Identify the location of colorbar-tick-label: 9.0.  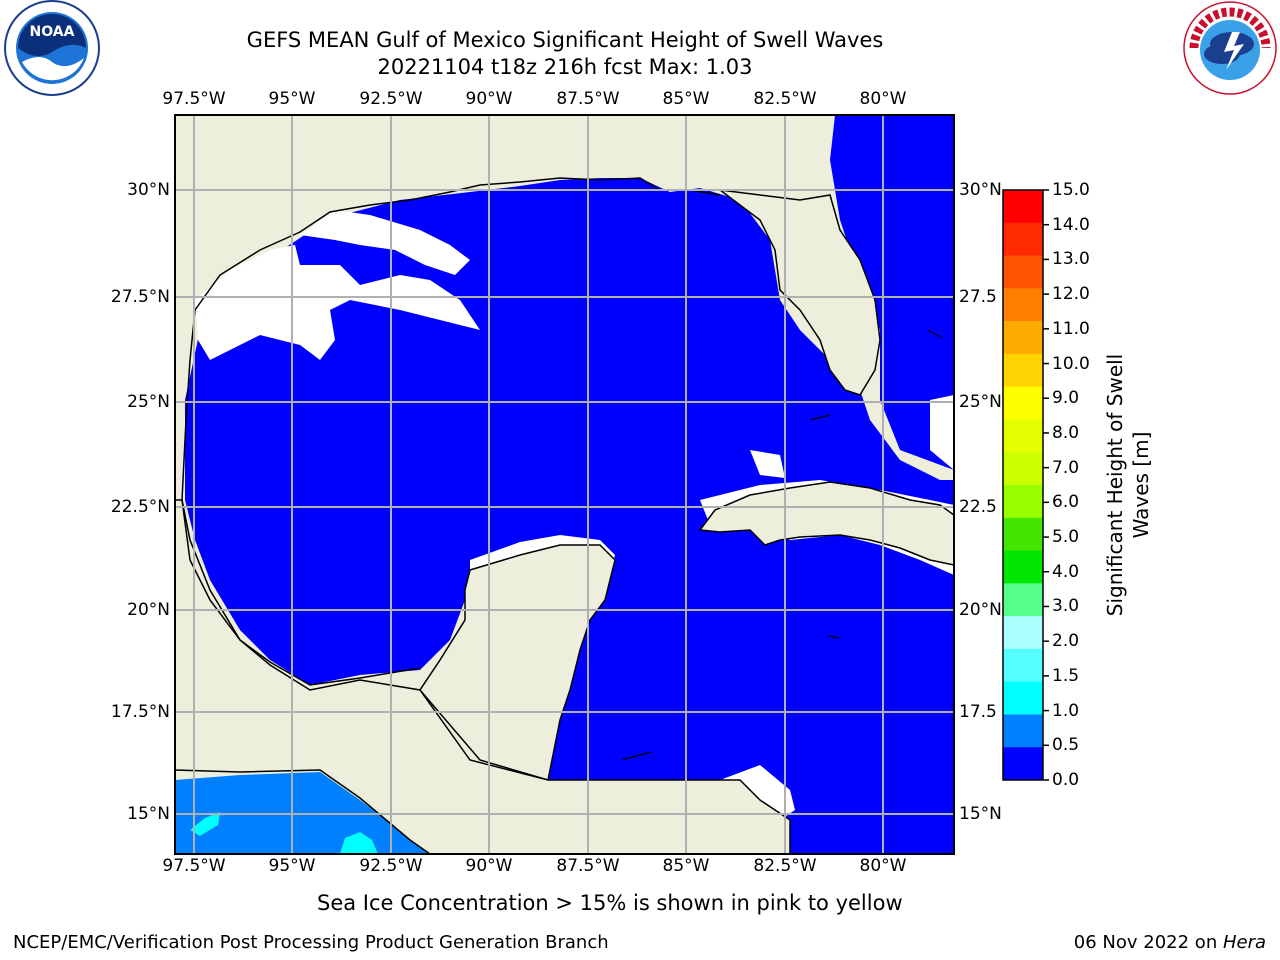
(1066, 398).